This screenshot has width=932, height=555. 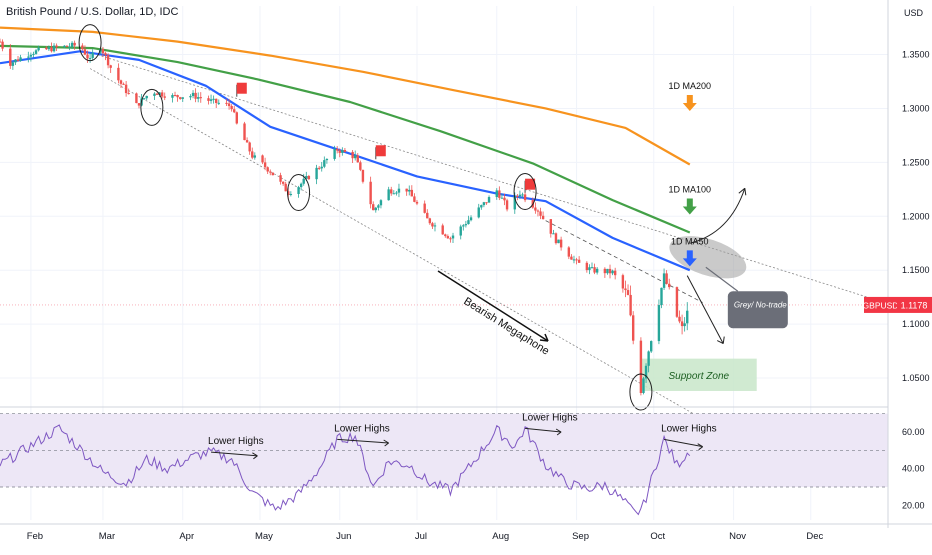 What do you see at coordinates (717, 216) in the screenshot?
I see `bullish-projection` at bounding box center [717, 216].